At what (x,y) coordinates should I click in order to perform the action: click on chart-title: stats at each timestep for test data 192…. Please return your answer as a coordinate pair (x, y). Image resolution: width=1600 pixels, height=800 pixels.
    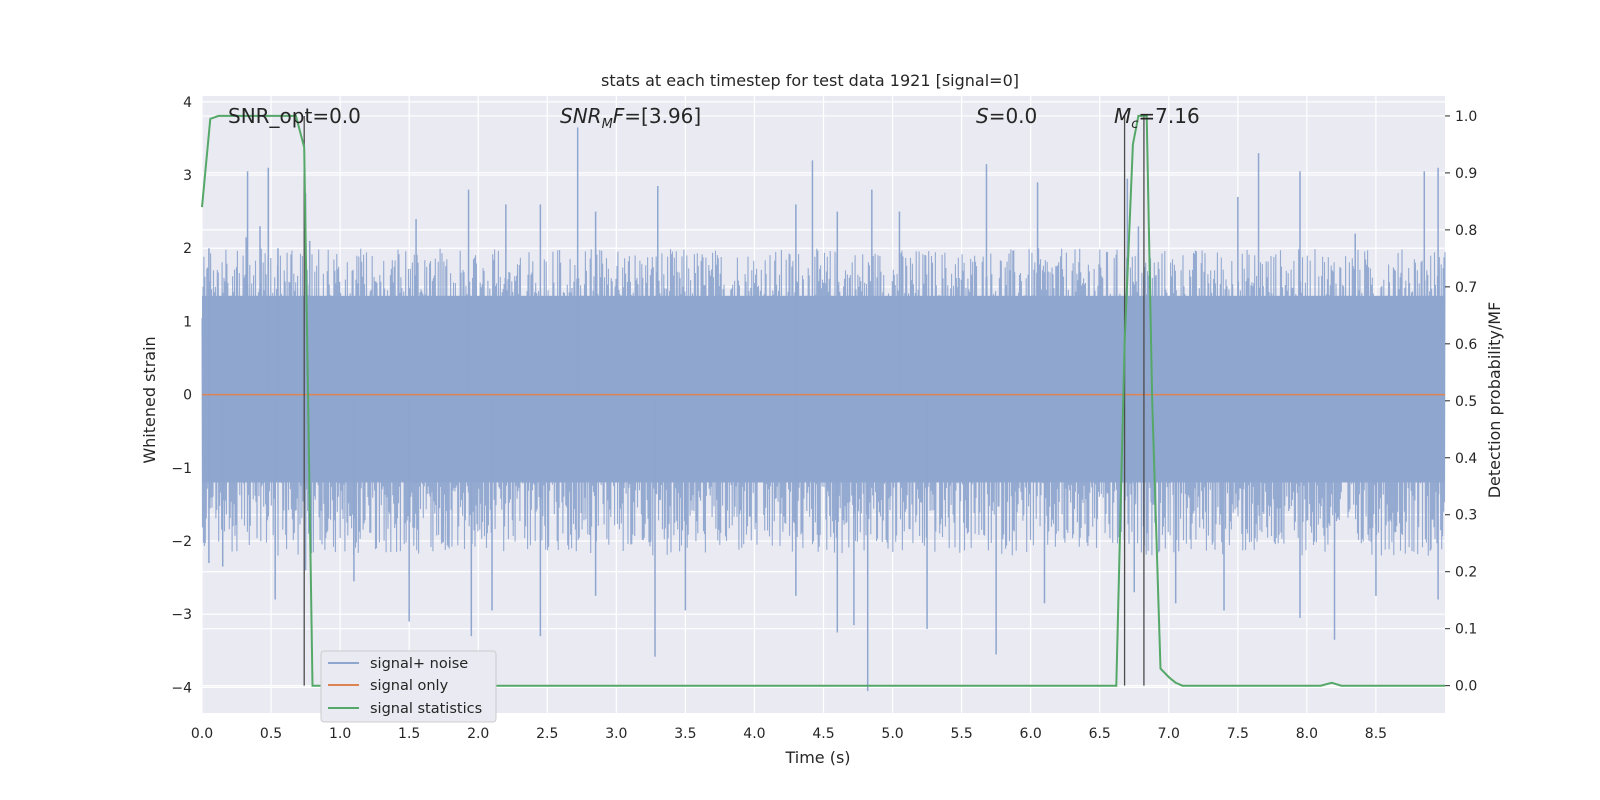
    Looking at the image, I should click on (810, 80).